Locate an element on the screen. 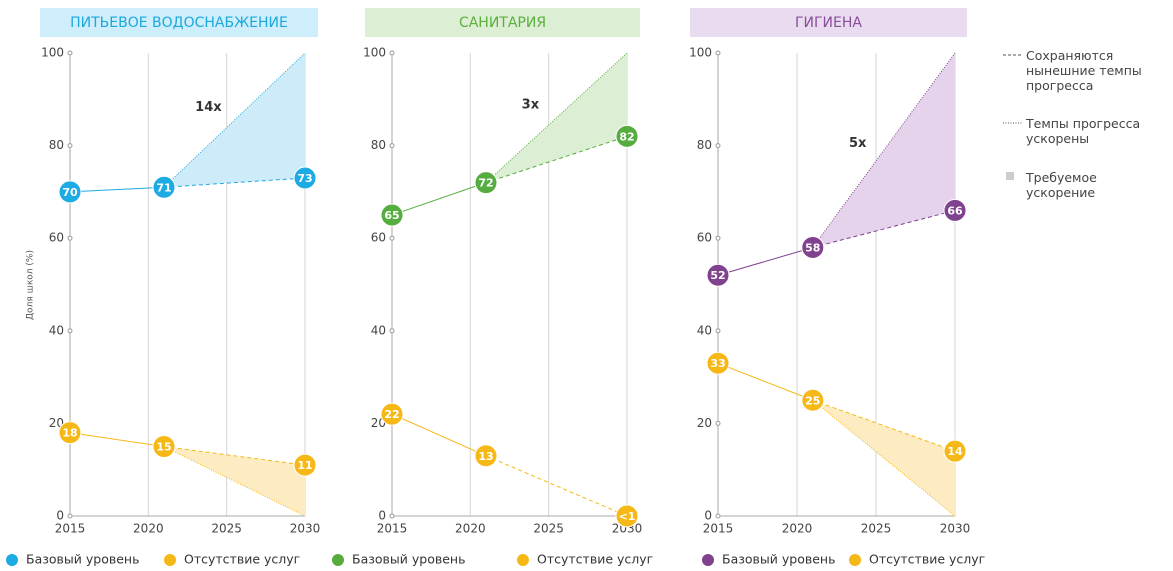 This screenshot has height=571, width=1173. value-label: 52 is located at coordinates (717, 275).